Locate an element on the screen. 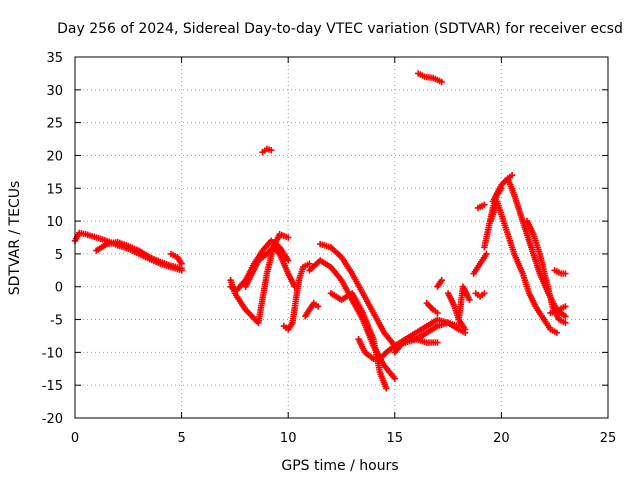  x-tick-label: 20 is located at coordinates (501, 438).